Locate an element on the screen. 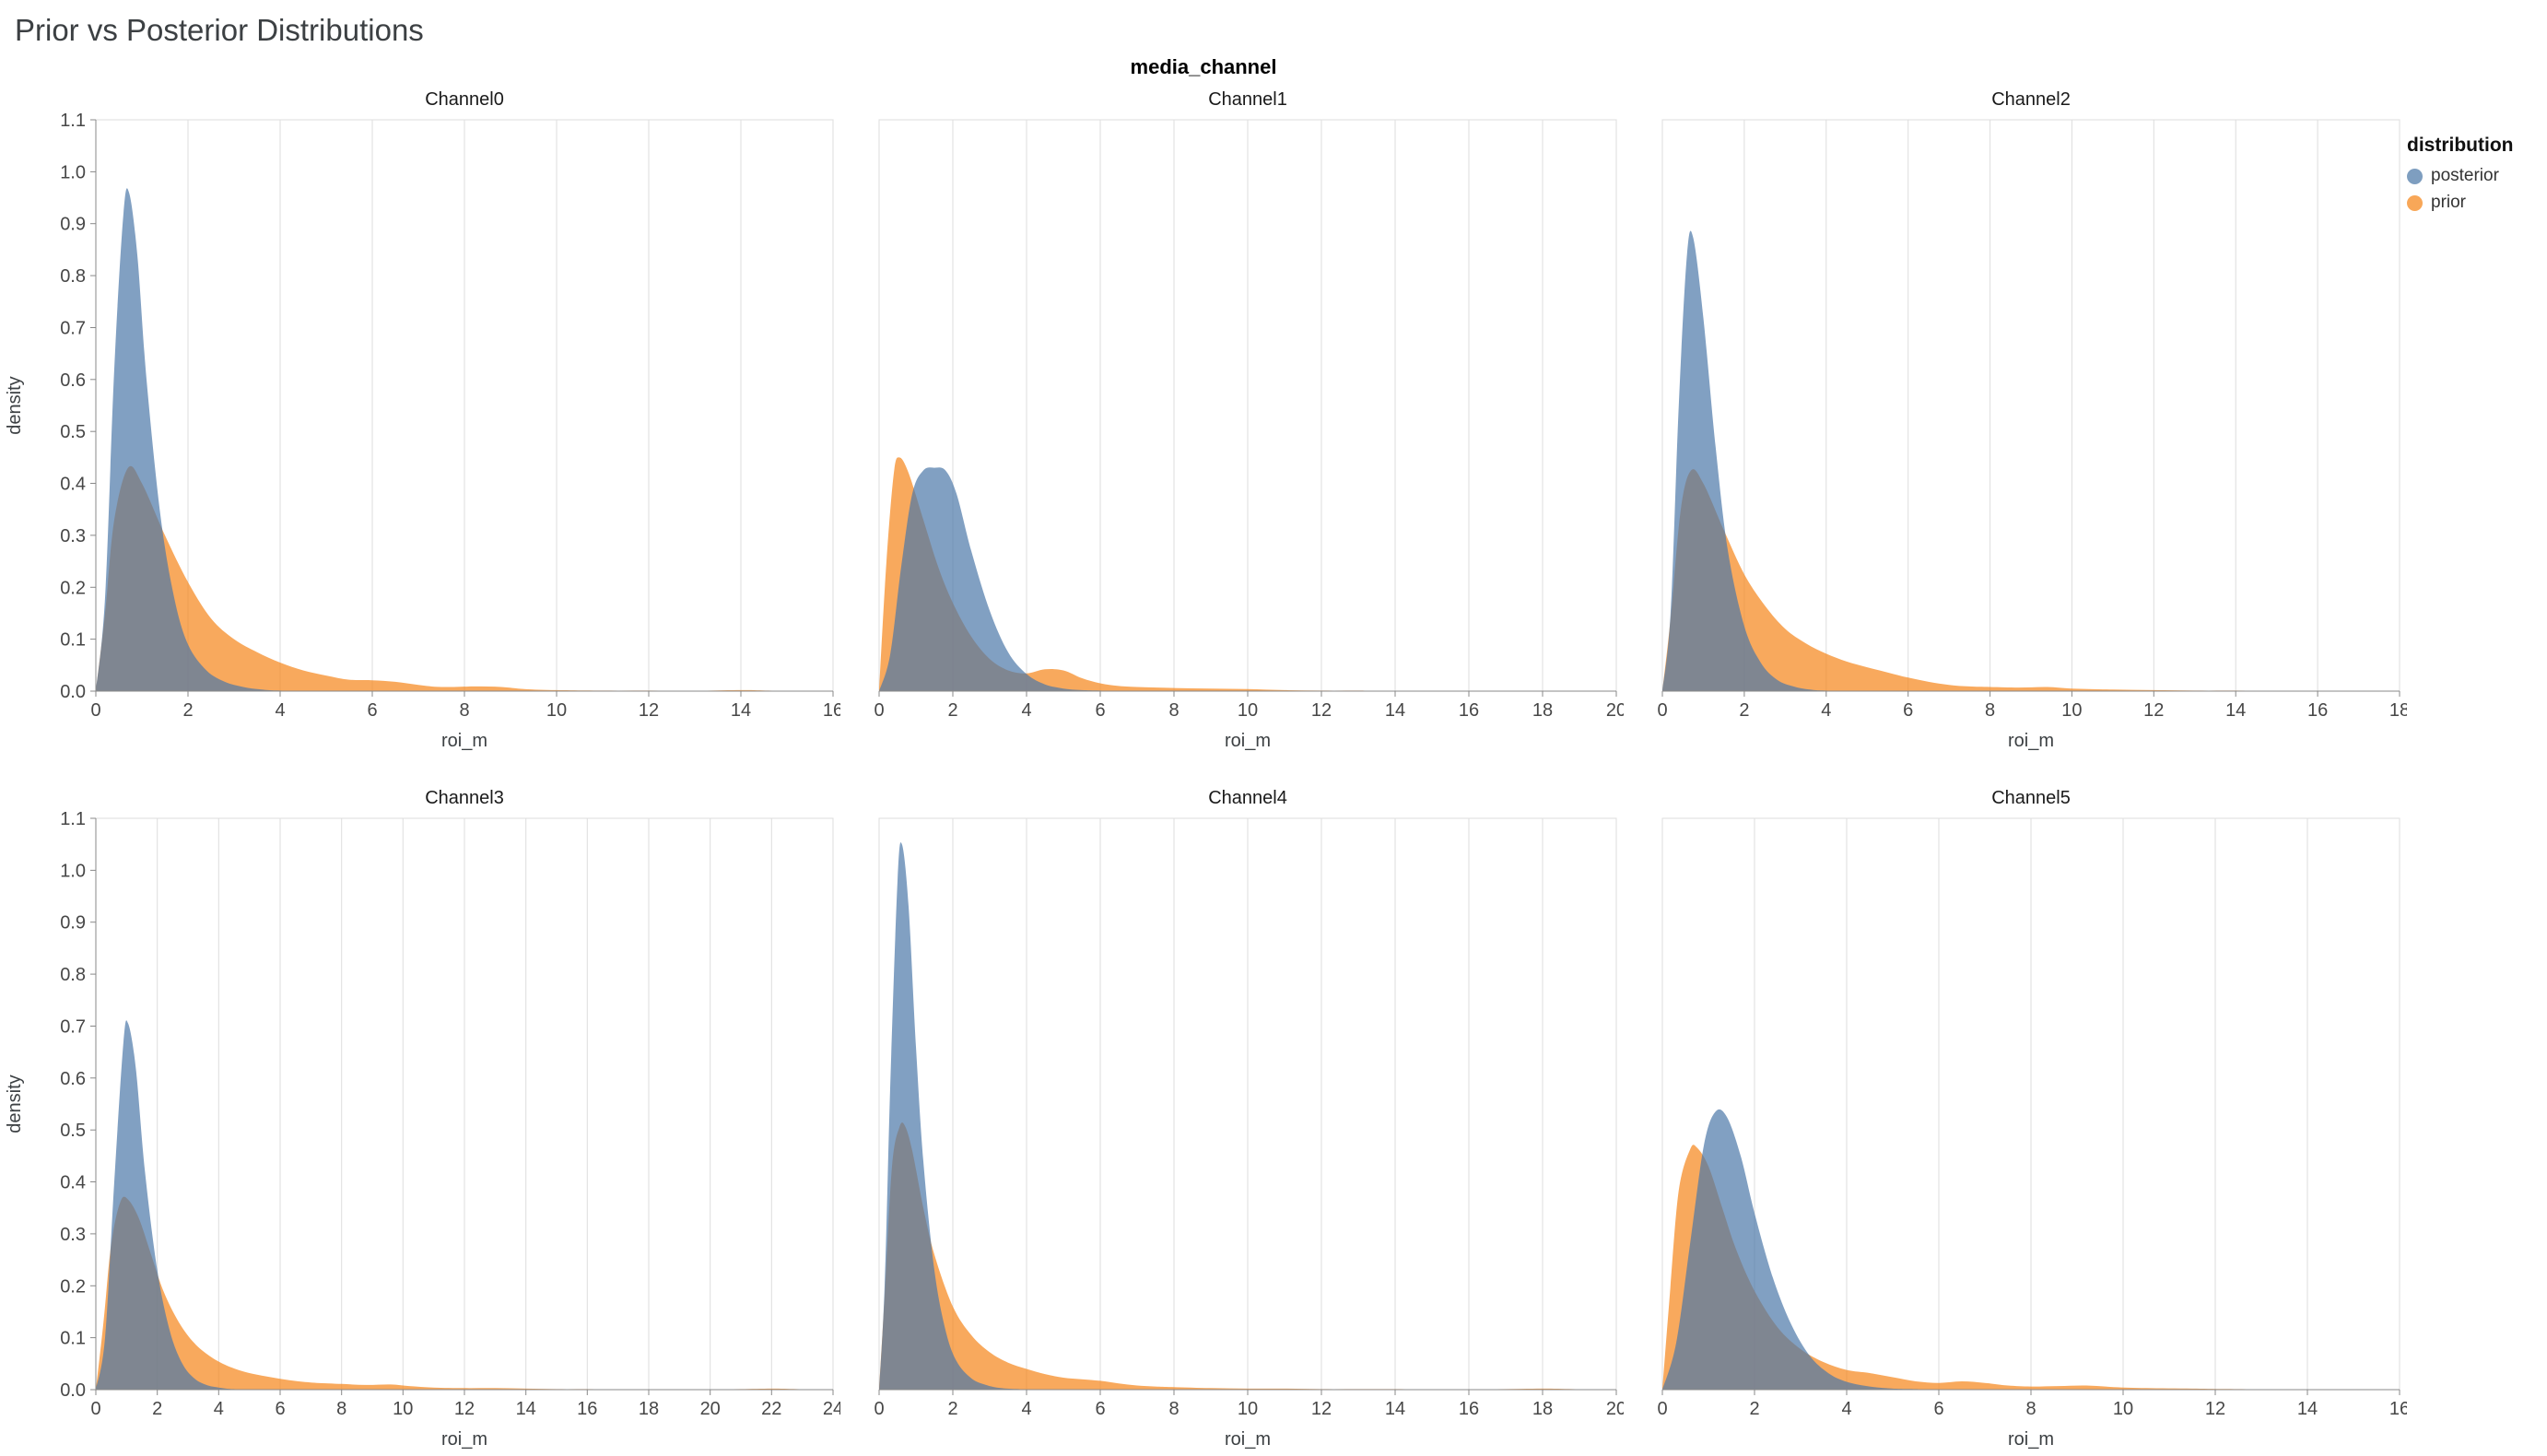 The width and height of the screenshot is (2547, 1456). facet-title: Channel1 is located at coordinates (1247, 99).